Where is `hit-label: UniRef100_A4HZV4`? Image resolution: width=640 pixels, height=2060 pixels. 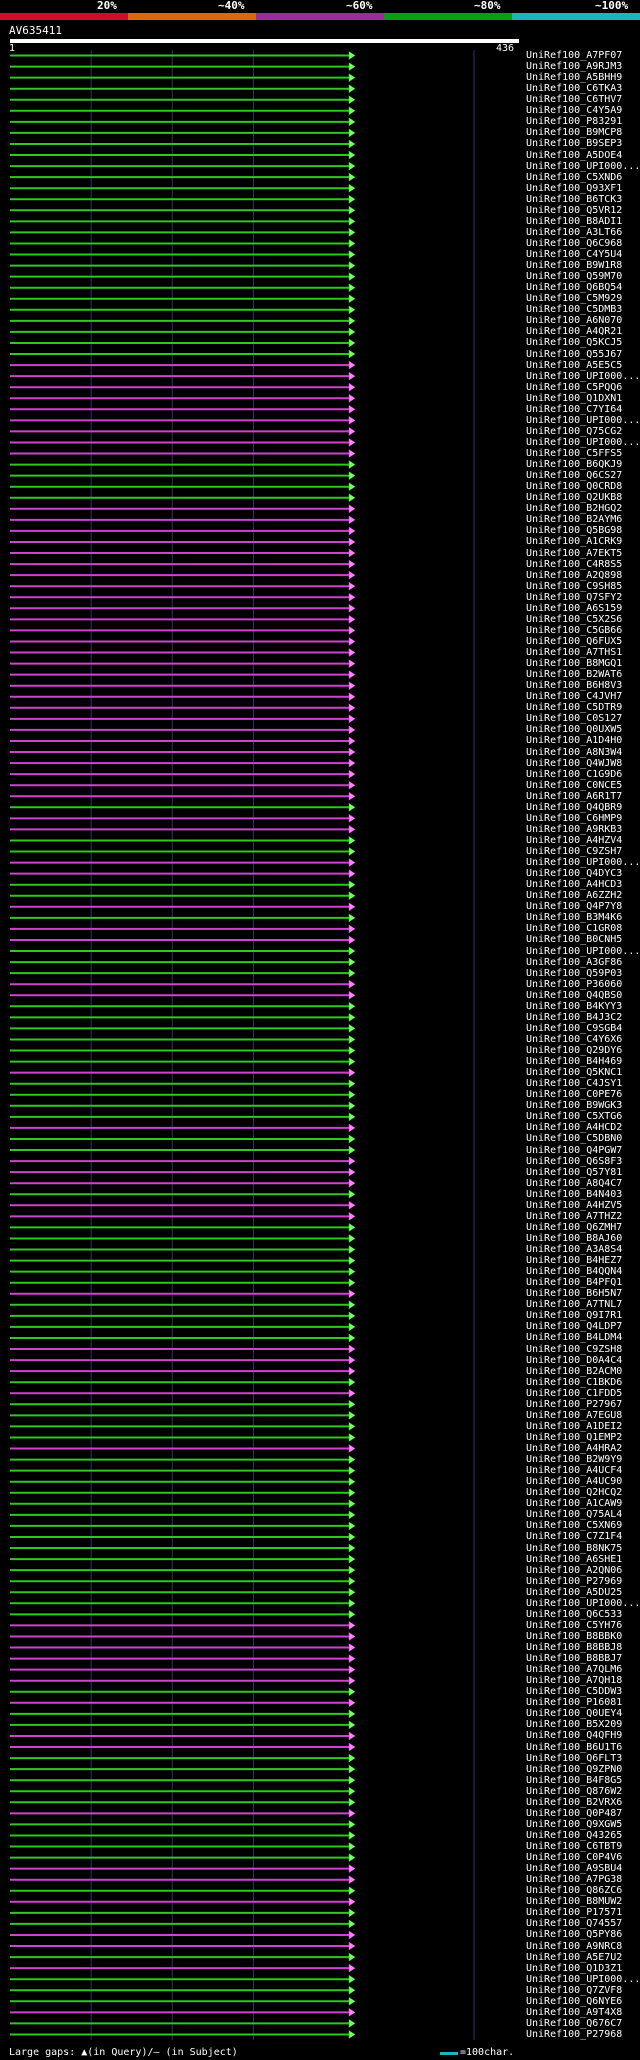
hit-label: UniRef100_A4HZV4 is located at coordinates (574, 840).